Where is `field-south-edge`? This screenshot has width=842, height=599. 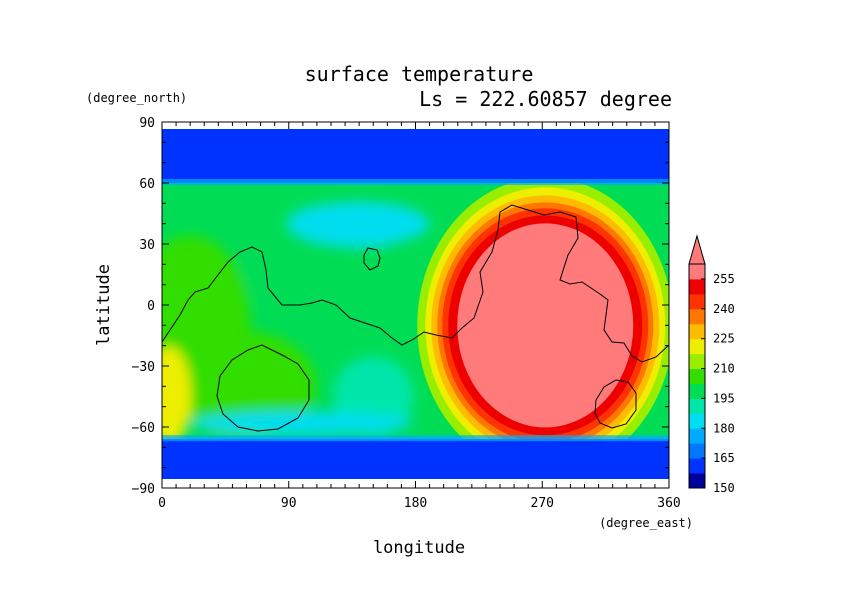 field-south-edge is located at coordinates (415, 438).